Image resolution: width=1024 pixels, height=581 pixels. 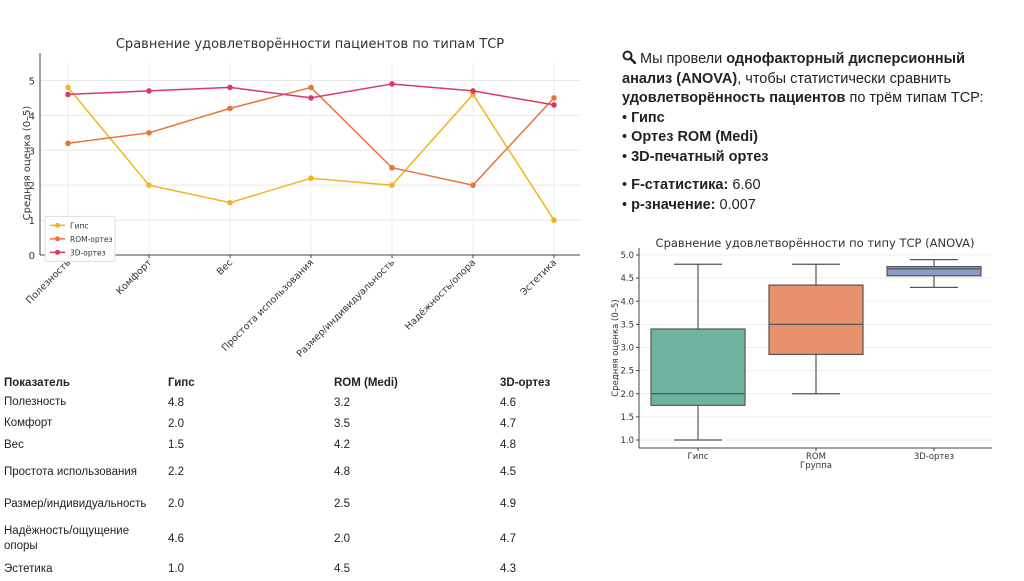 What do you see at coordinates (299, 423) in the screenshot?
I see `table-row: Комфорт 2.0 3.5 4.7` at bounding box center [299, 423].